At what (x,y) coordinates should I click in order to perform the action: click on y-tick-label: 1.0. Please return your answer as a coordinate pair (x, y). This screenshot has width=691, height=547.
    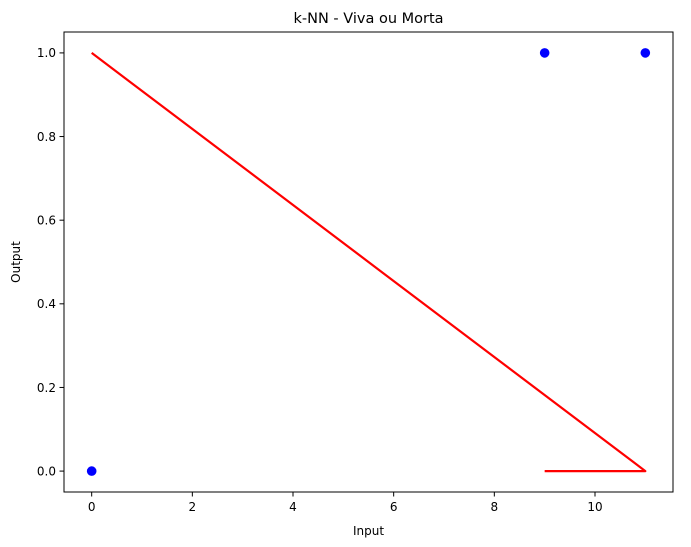
    Looking at the image, I should click on (46, 53).